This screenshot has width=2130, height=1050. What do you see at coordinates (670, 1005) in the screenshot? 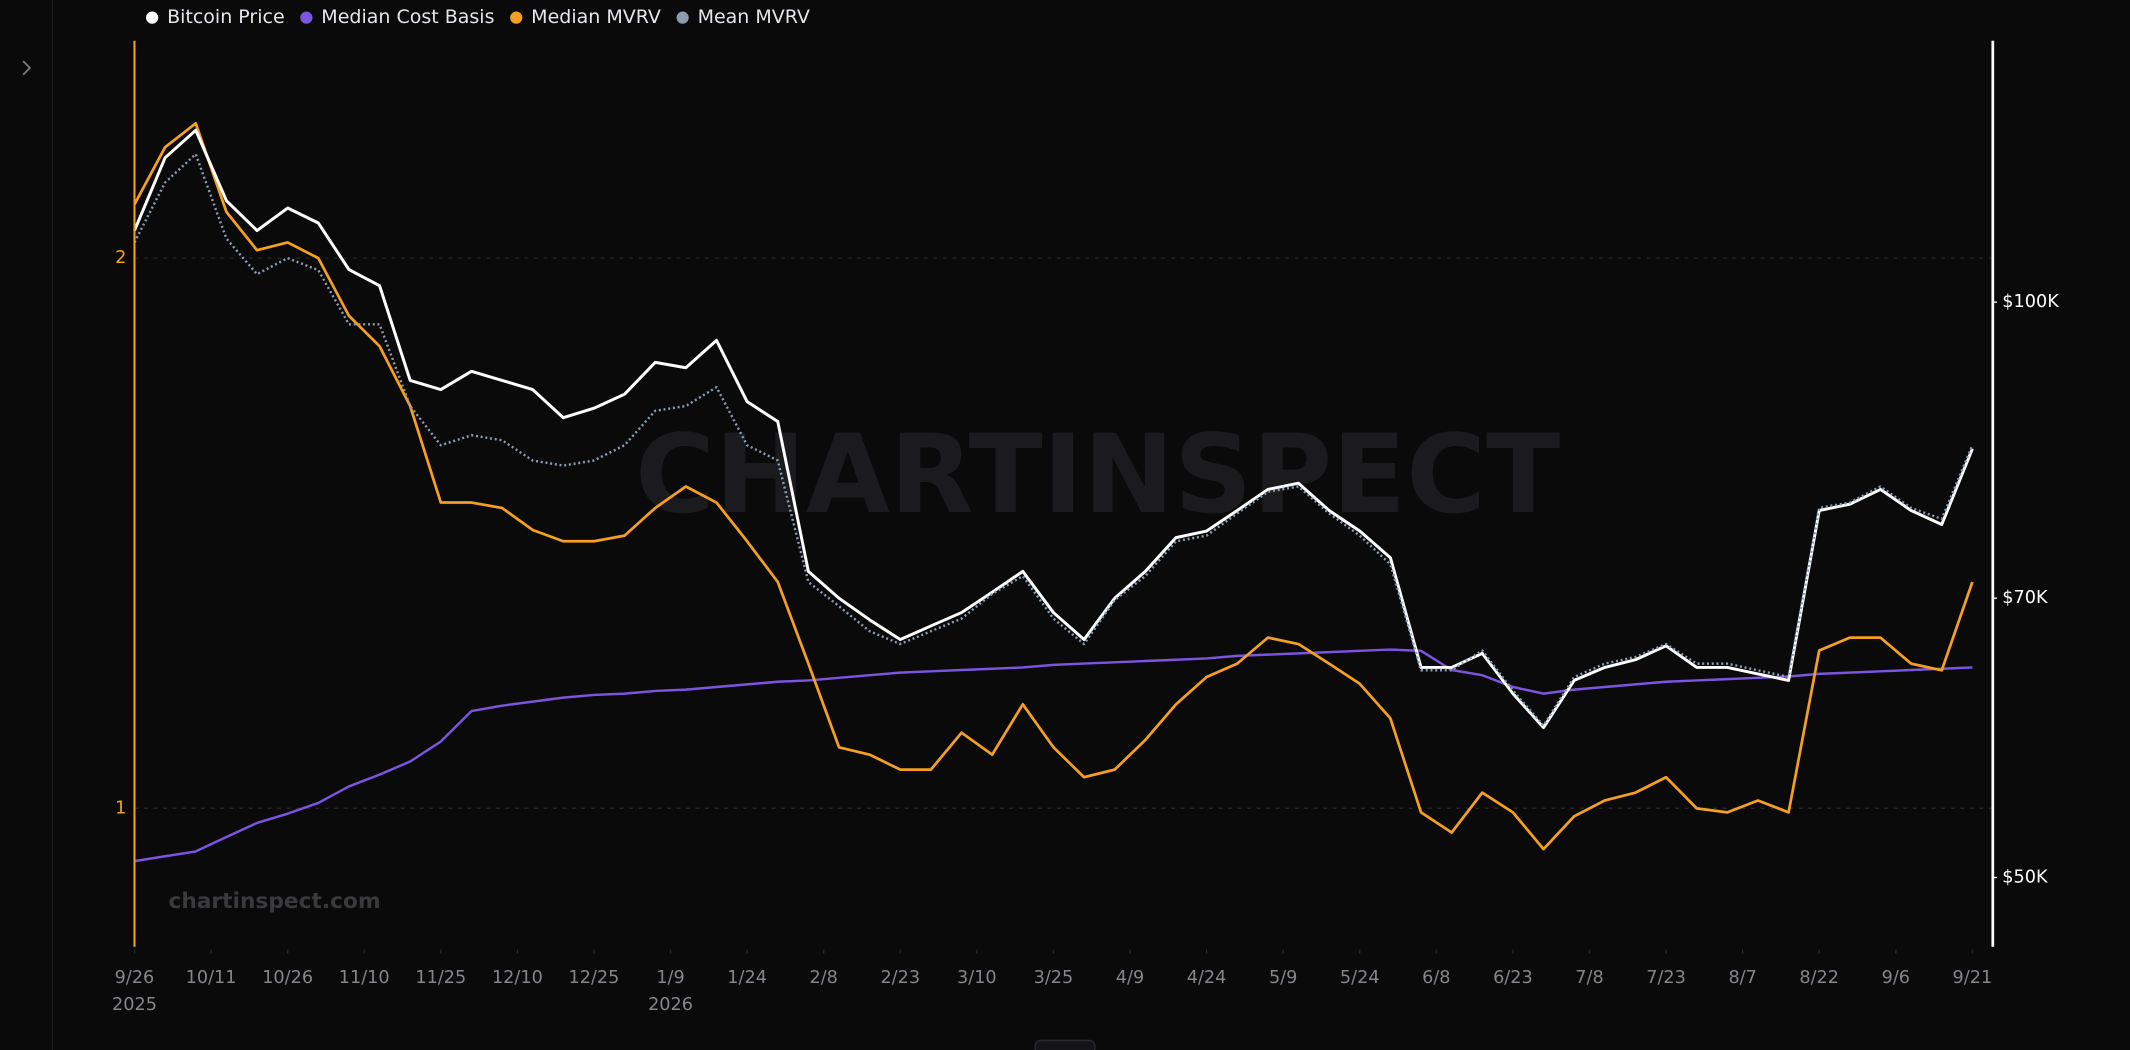
I see `x-year-label: 2026` at bounding box center [670, 1005].